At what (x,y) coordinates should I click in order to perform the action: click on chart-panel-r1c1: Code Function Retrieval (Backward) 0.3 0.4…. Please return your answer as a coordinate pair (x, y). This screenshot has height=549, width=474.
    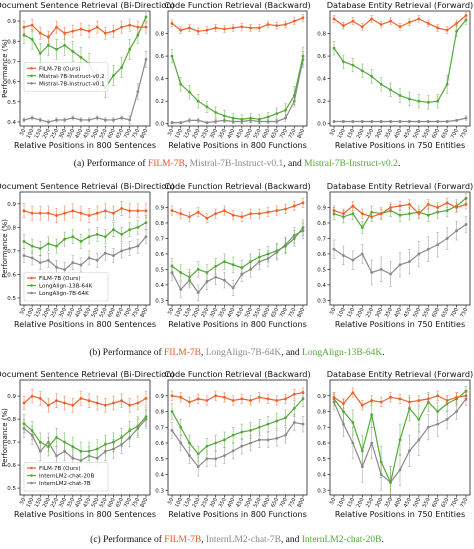
    Looking at the image, I should click on (232, 255).